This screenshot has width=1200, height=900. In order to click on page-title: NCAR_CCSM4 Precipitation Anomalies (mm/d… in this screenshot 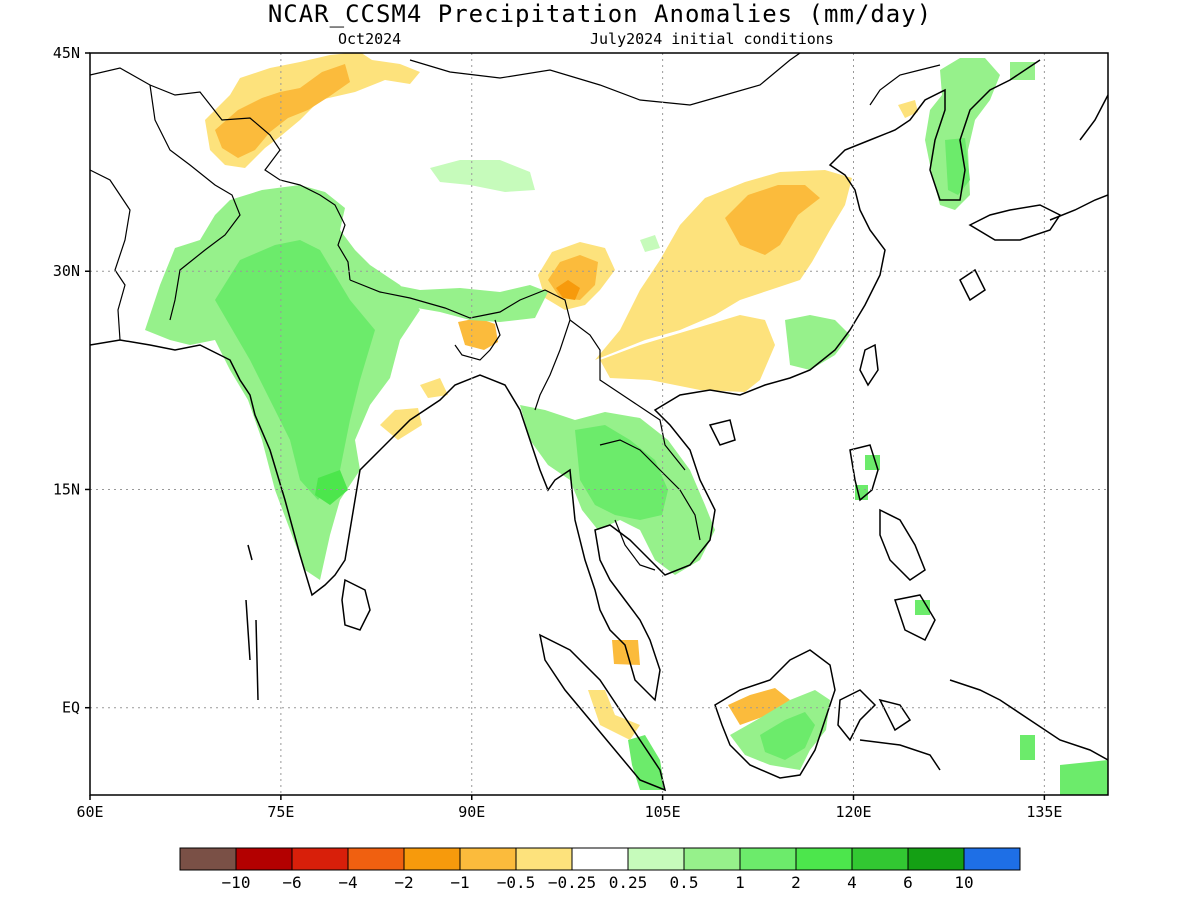, I will do `click(600, 14)`.